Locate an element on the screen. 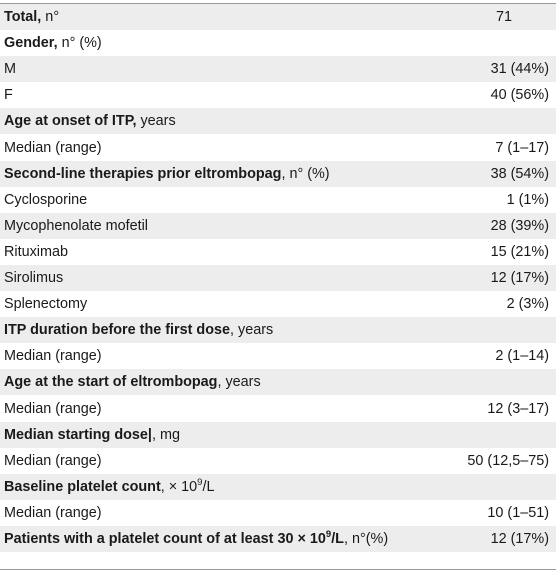 This screenshot has height=574, width=556. row-label: Mycophenolate mofetil is located at coordinates (76, 226).